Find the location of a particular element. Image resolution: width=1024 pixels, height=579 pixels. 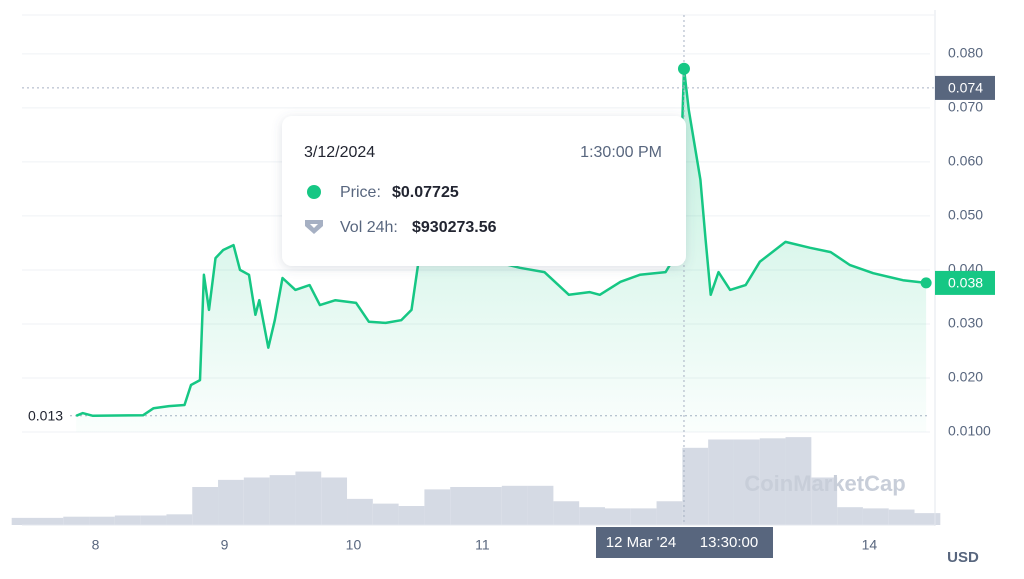

last-price-label: 0.038 is located at coordinates (965, 283).